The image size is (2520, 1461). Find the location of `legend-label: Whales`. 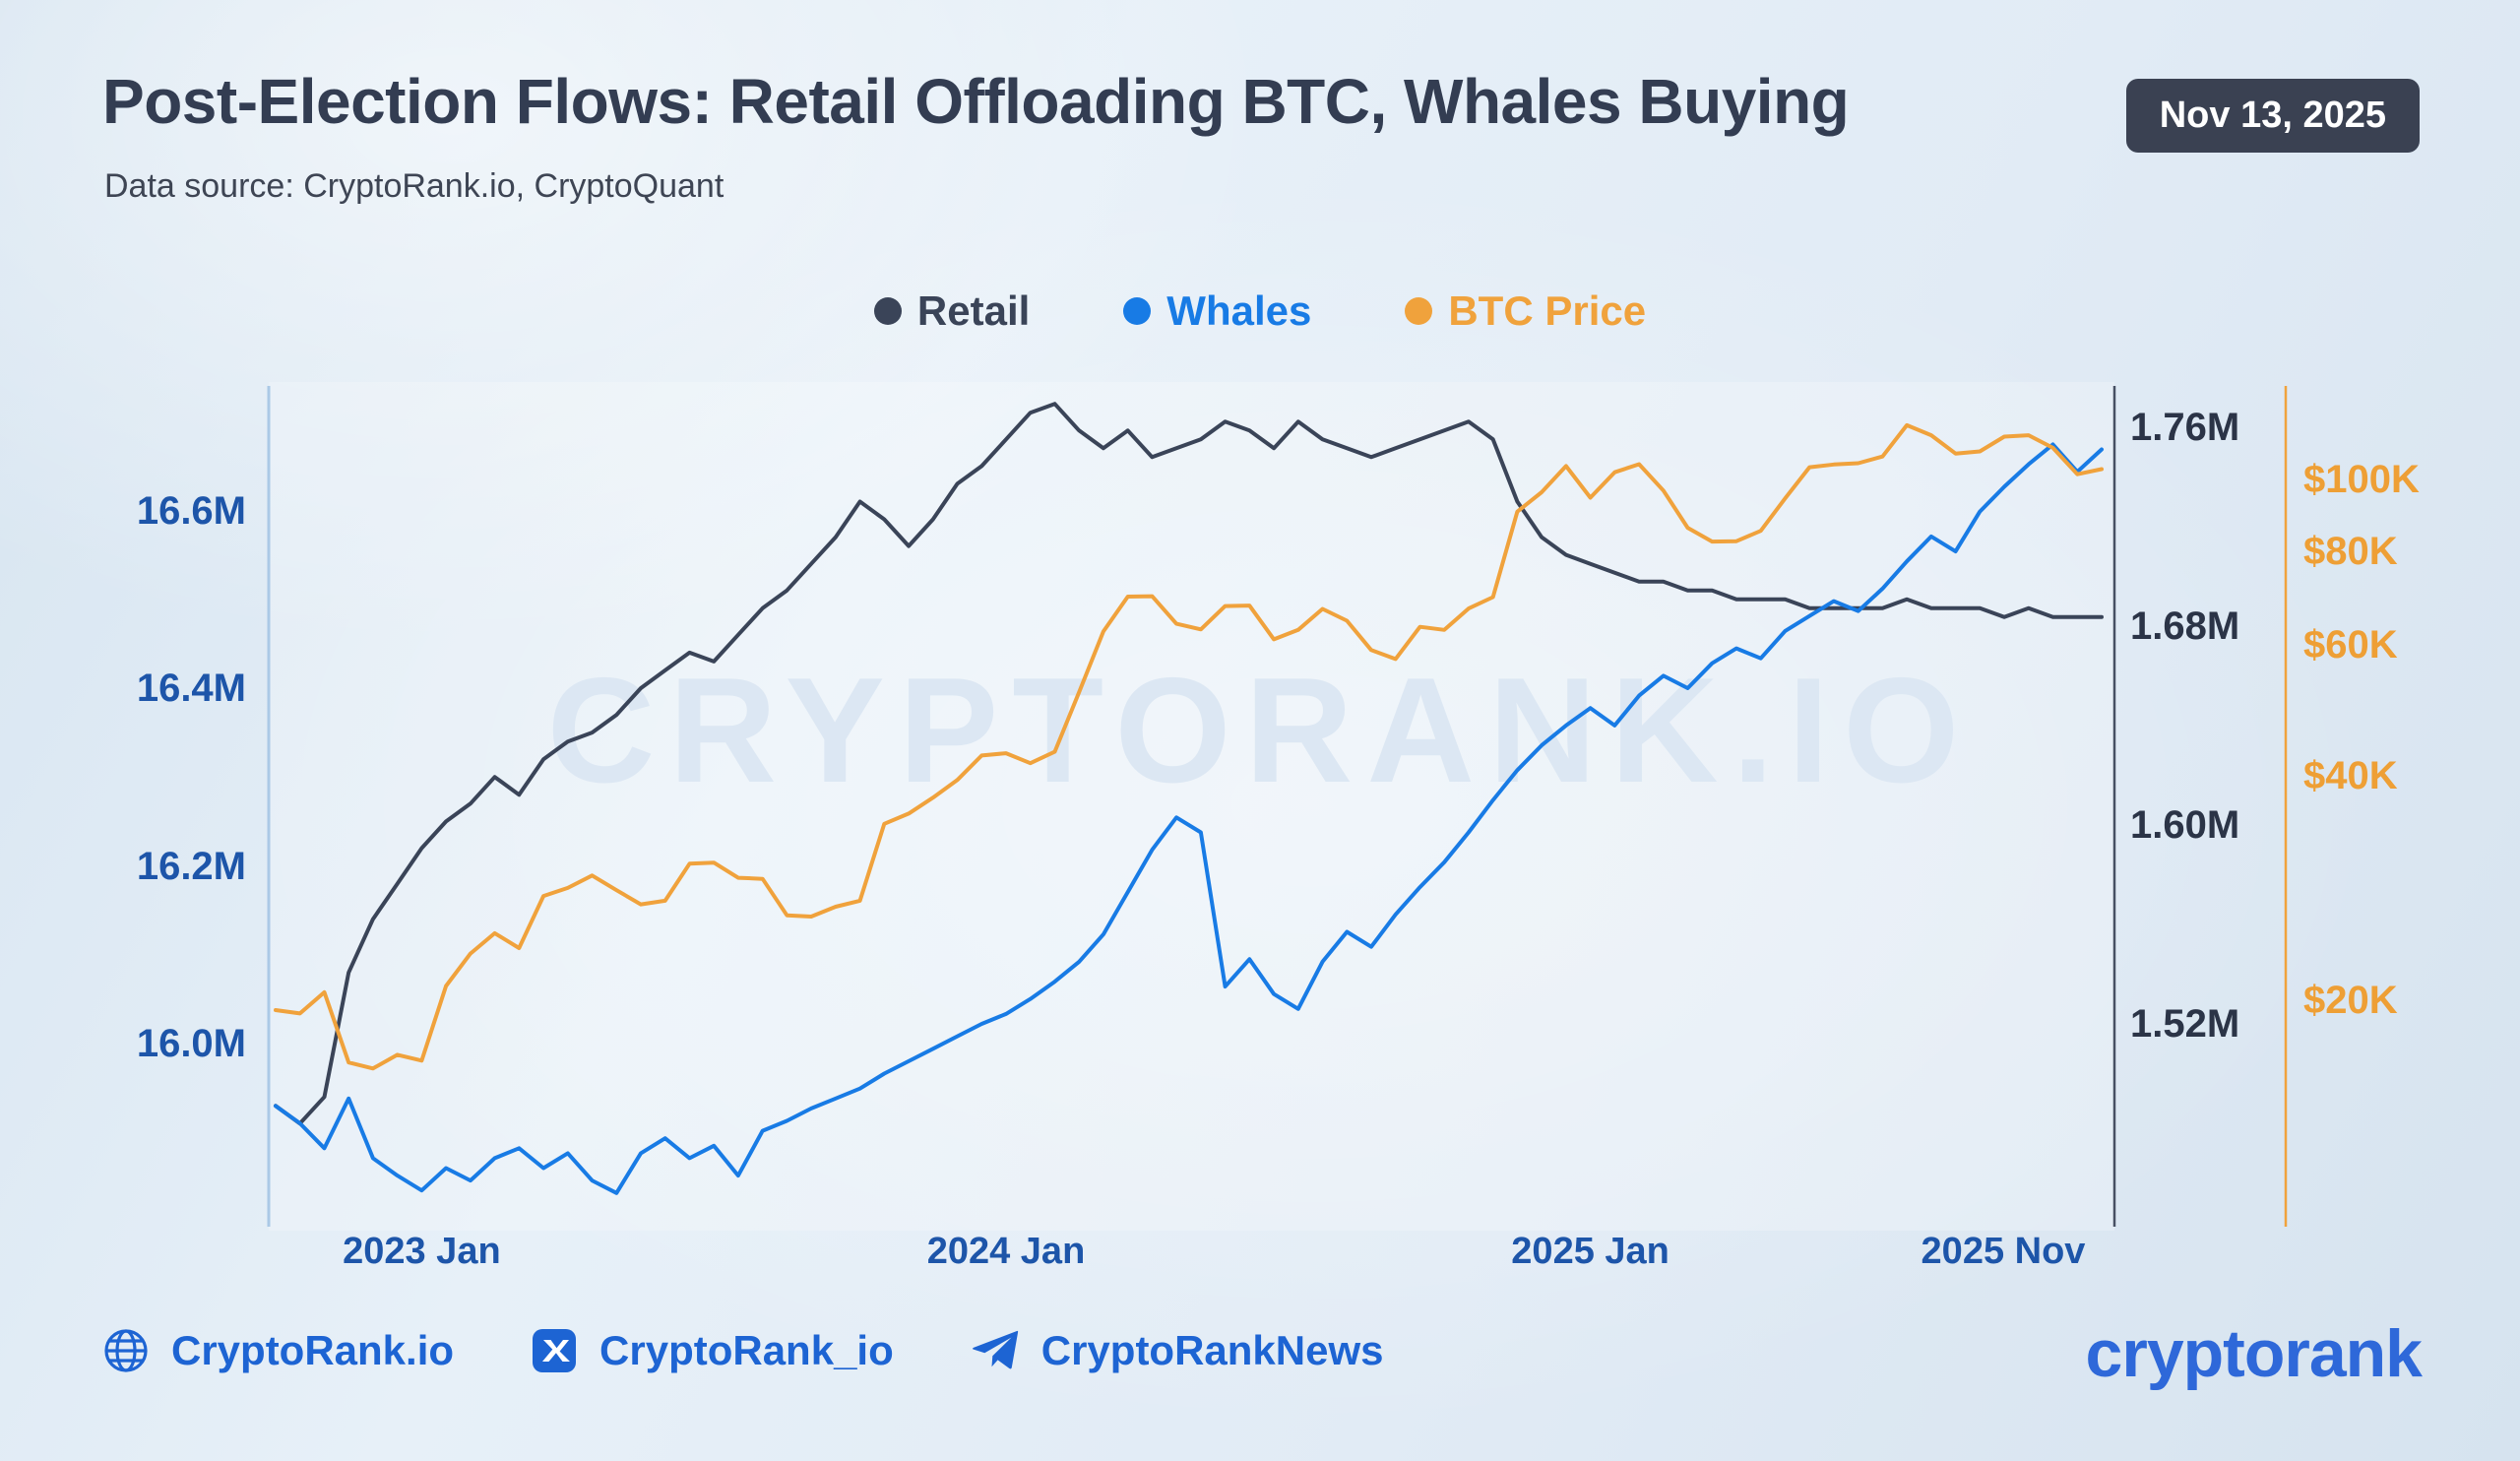

legend-label: Whales is located at coordinates (1239, 310).